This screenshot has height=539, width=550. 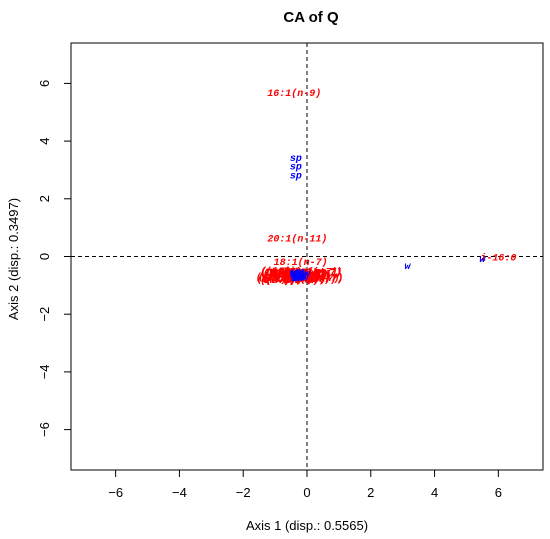 I want to click on chart-title: CA of Q, so click(x=311, y=17).